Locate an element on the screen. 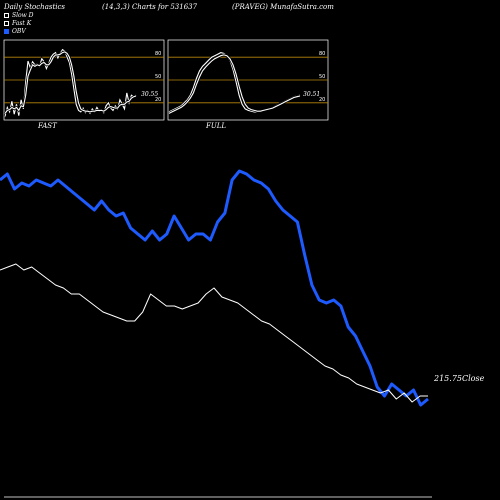 The width and height of the screenshot is (500, 500). legend-label: OBV is located at coordinates (19, 31).